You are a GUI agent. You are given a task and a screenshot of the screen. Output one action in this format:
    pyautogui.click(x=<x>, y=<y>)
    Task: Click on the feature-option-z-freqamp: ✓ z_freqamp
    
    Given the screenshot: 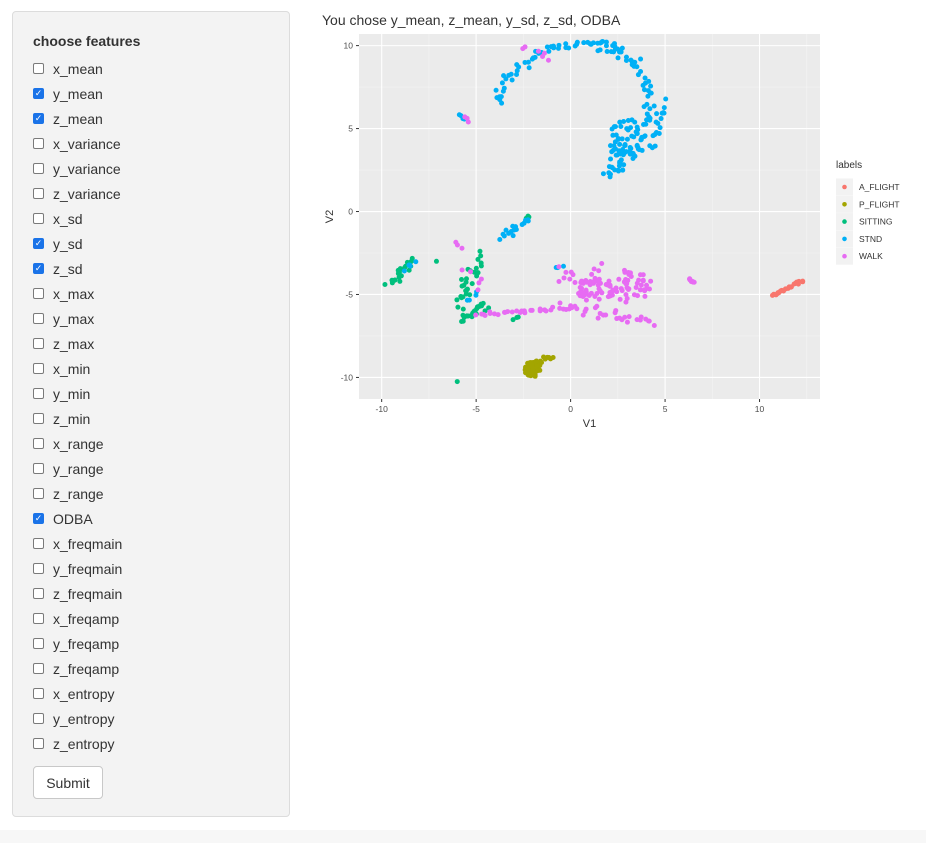 What is the action you would take?
    pyautogui.click(x=77, y=668)
    